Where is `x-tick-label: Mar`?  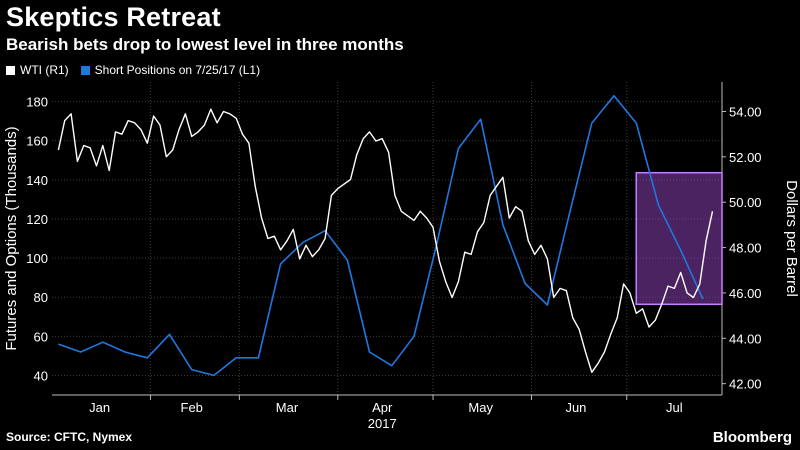 x-tick-label: Mar is located at coordinates (287, 407).